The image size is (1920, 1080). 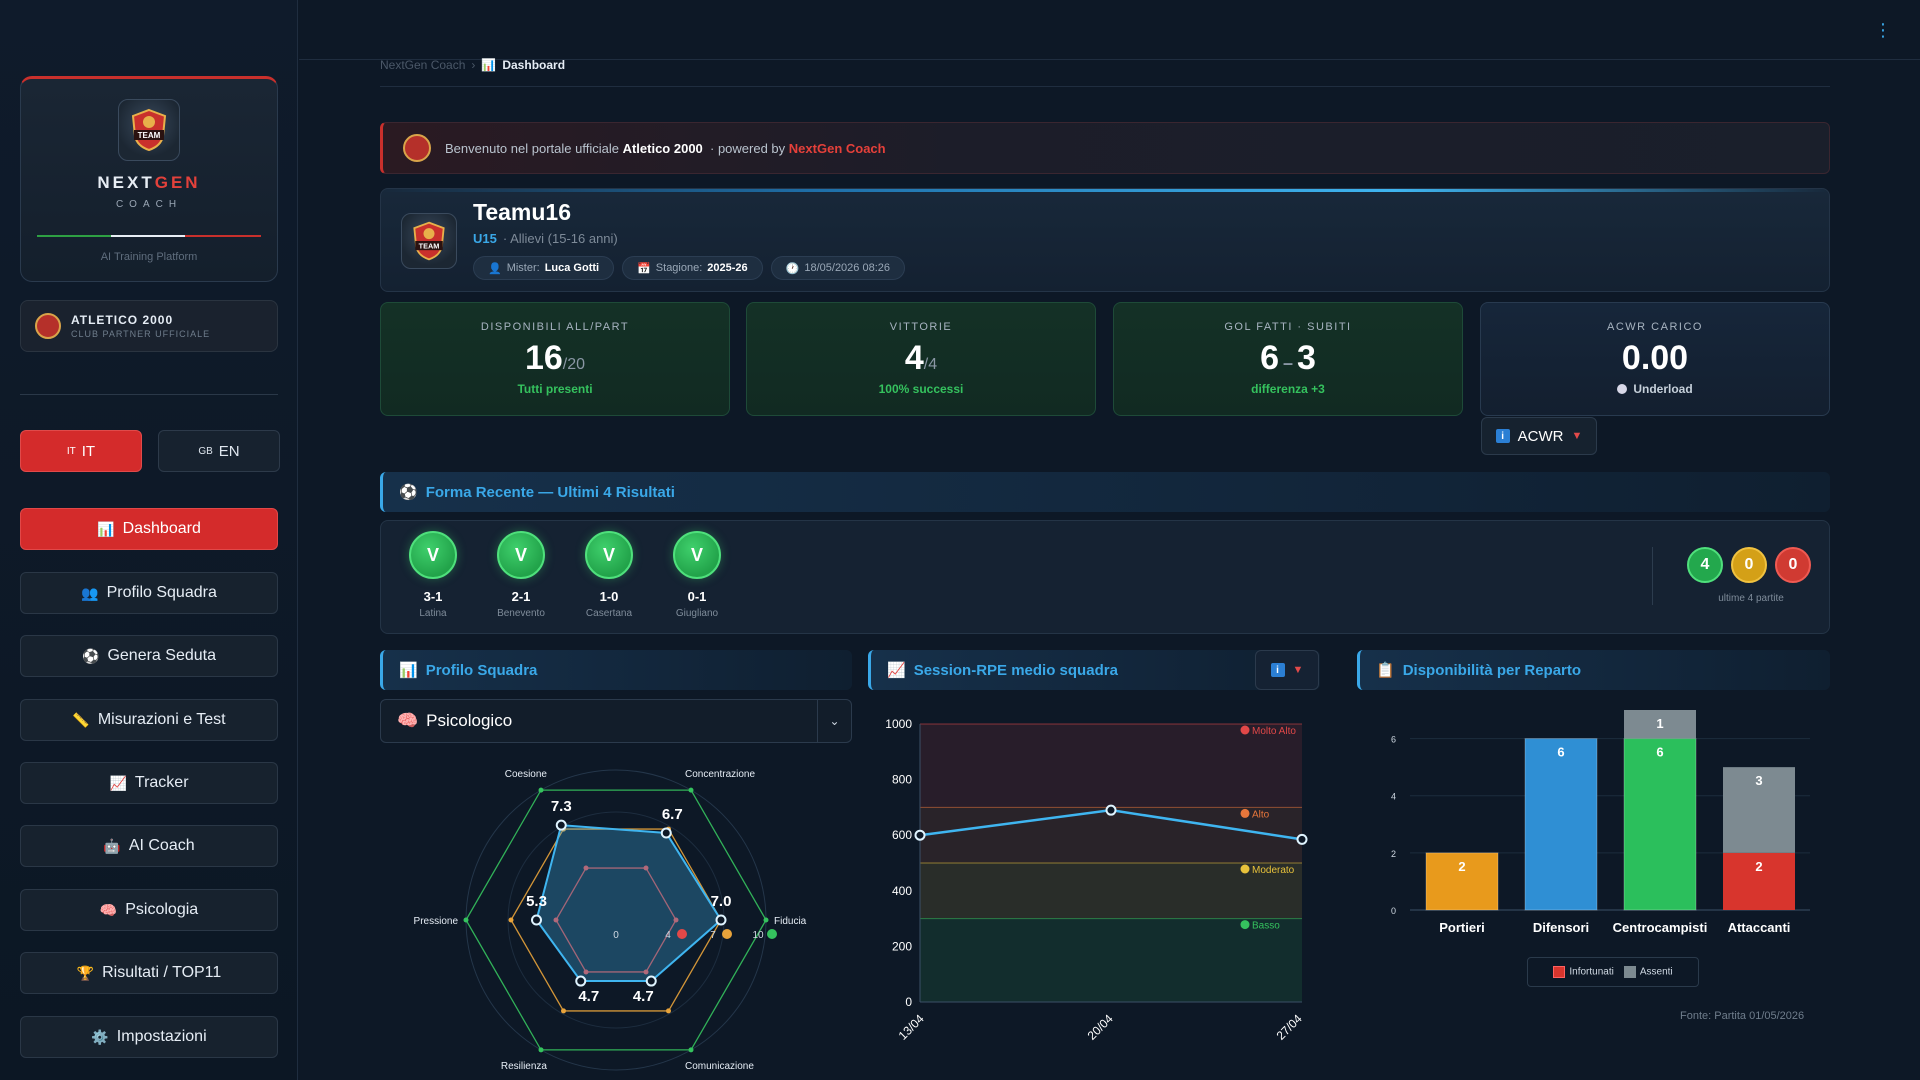 What do you see at coordinates (721, 901) in the screenshot?
I see `radar-value-label: 7.0` at bounding box center [721, 901].